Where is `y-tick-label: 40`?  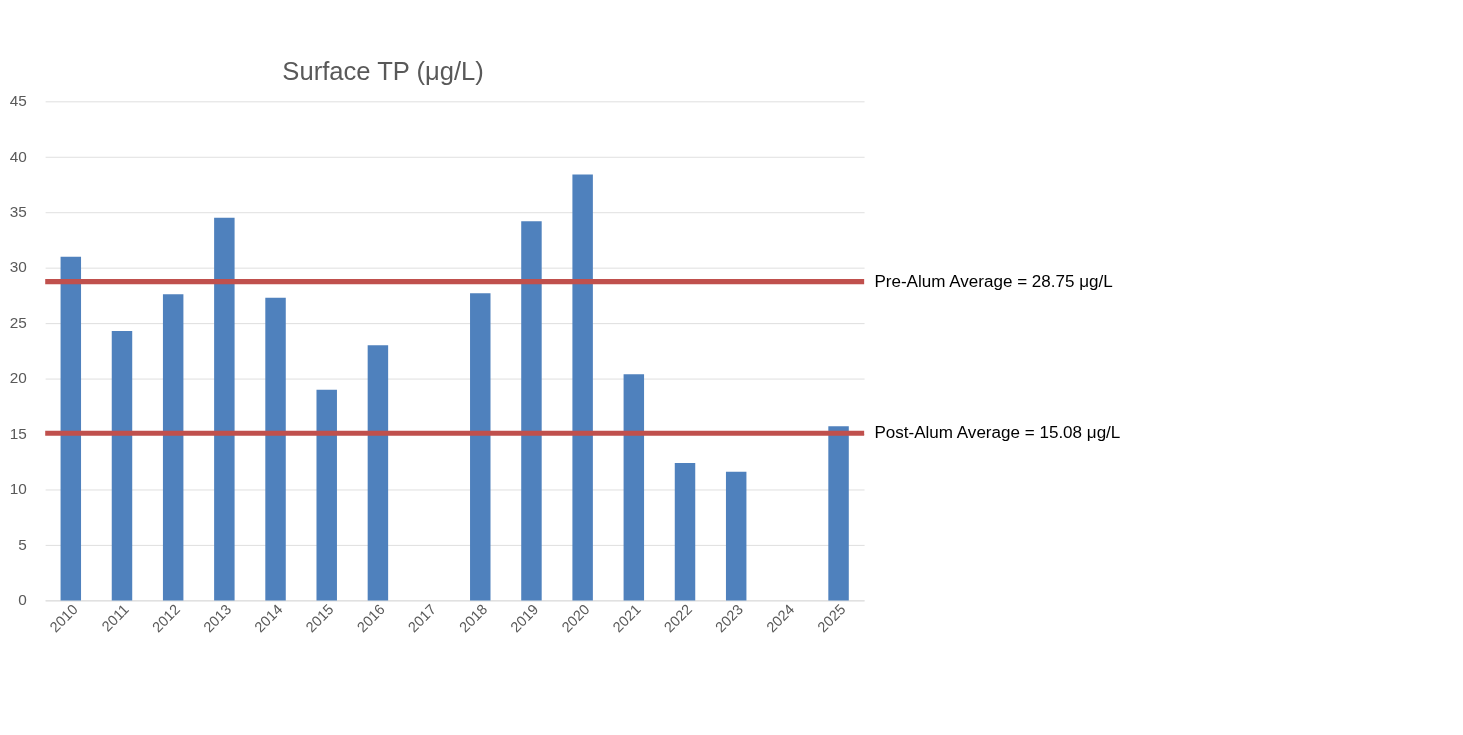
y-tick-label: 40 is located at coordinates (18, 156).